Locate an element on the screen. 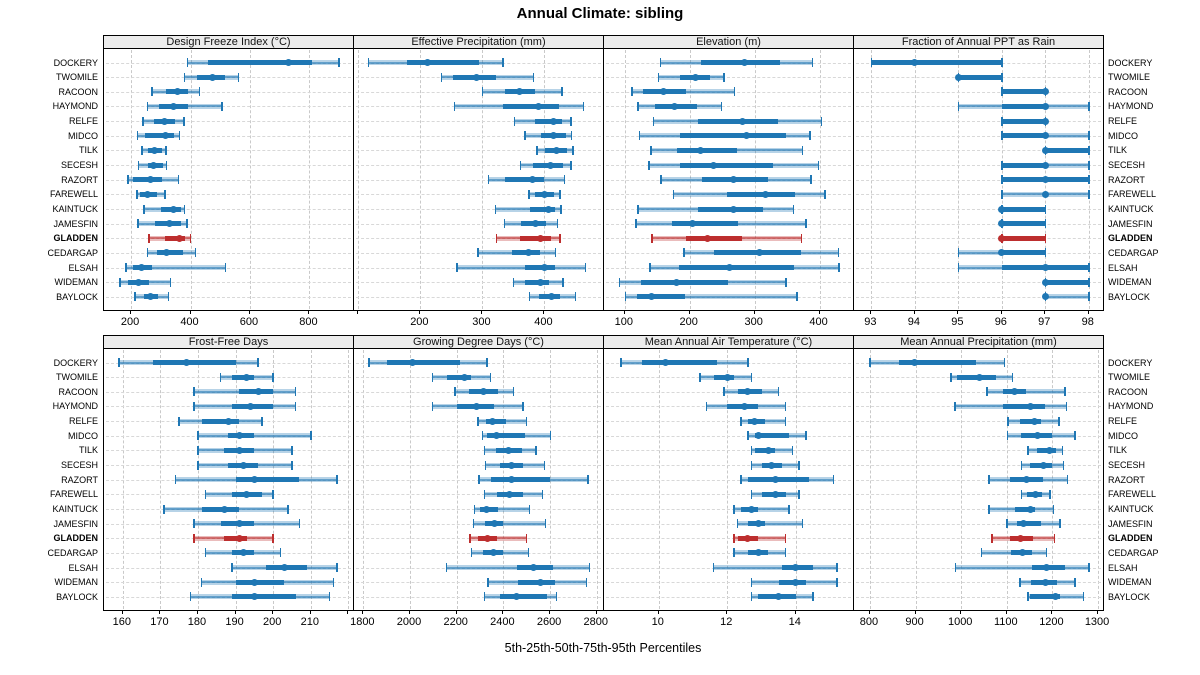 The width and height of the screenshot is (1200, 675). panel-header: Design Freeze Index (°C) is located at coordinates (228, 42).